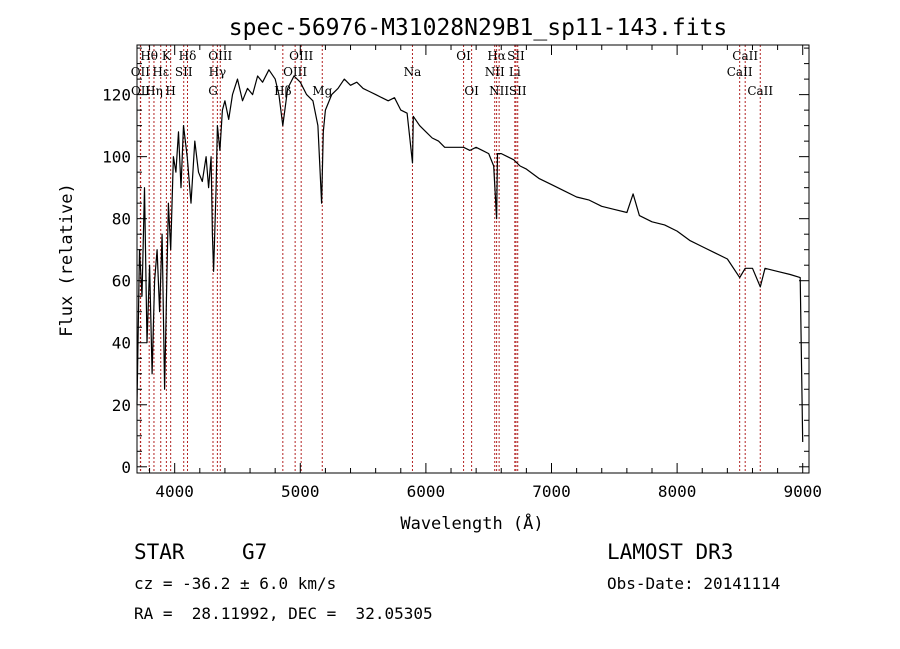  I want to click on line-label-23: NII, so click(499, 91).